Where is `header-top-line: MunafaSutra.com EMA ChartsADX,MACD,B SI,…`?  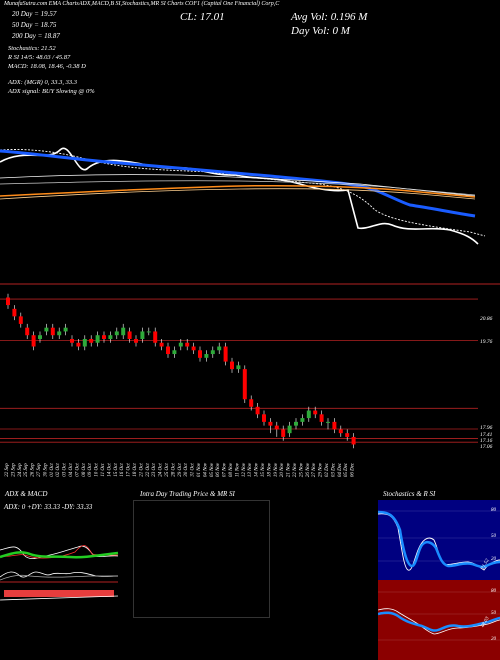 header-top-line: MunafaSutra.com EMA ChartsADX,MACD,B SI,… is located at coordinates (142, 4).